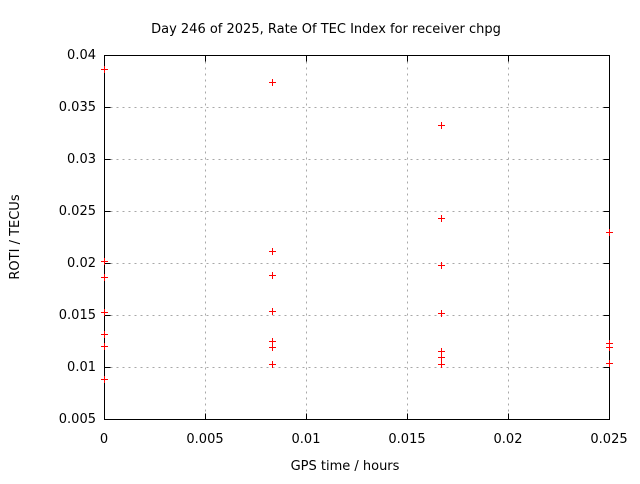 This screenshot has height=484, width=640. I want to click on x-axis-label: GPS time / hours, so click(345, 466).